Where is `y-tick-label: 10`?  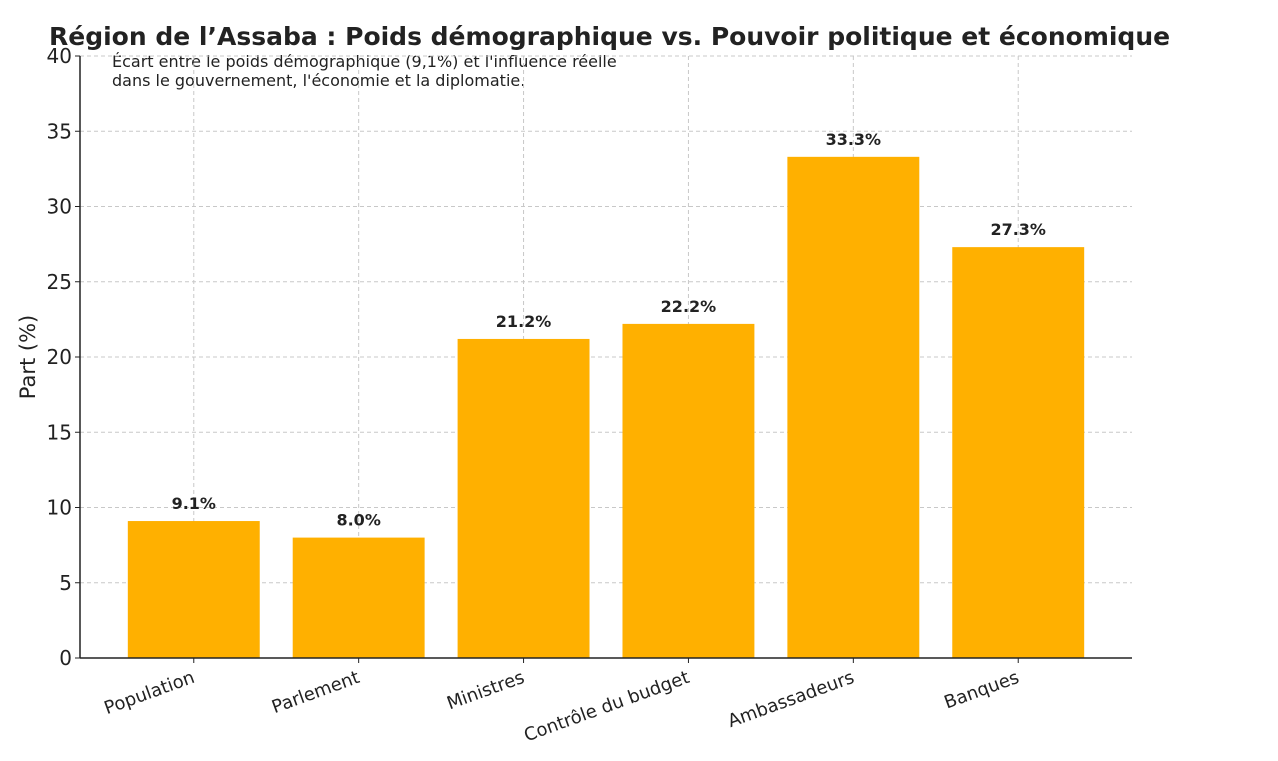
y-tick-label: 10 is located at coordinates (59, 508).